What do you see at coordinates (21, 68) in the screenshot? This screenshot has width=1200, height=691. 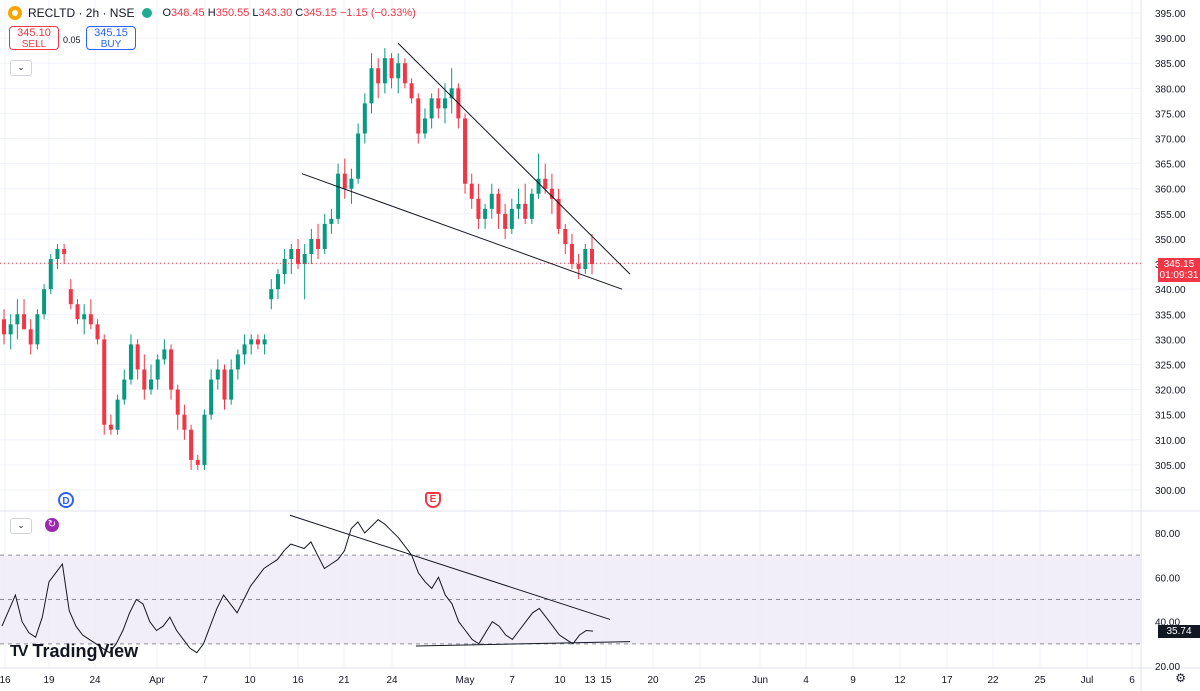 I see `collapse-legend-button: ⌄` at bounding box center [21, 68].